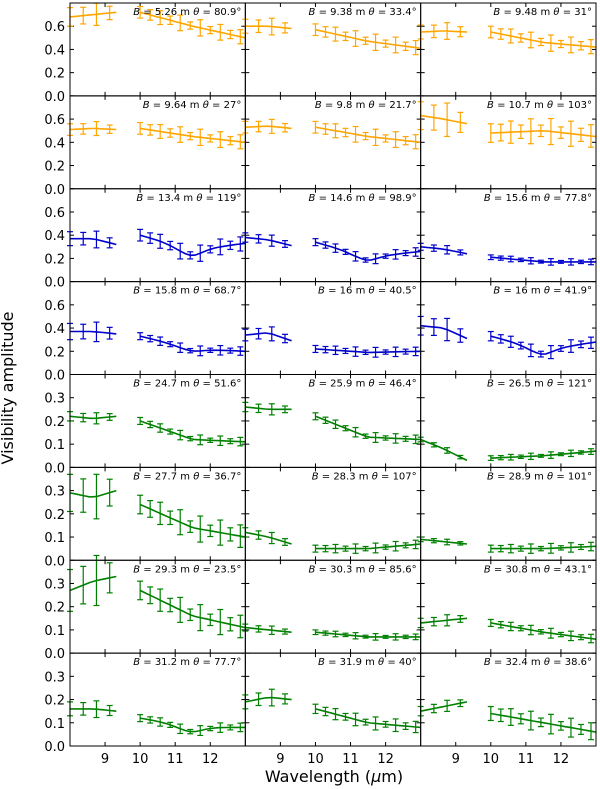  What do you see at coordinates (364, 476) in the screenshot?
I see `panel-annotation: B = 28.3 m θ = 107°` at bounding box center [364, 476].